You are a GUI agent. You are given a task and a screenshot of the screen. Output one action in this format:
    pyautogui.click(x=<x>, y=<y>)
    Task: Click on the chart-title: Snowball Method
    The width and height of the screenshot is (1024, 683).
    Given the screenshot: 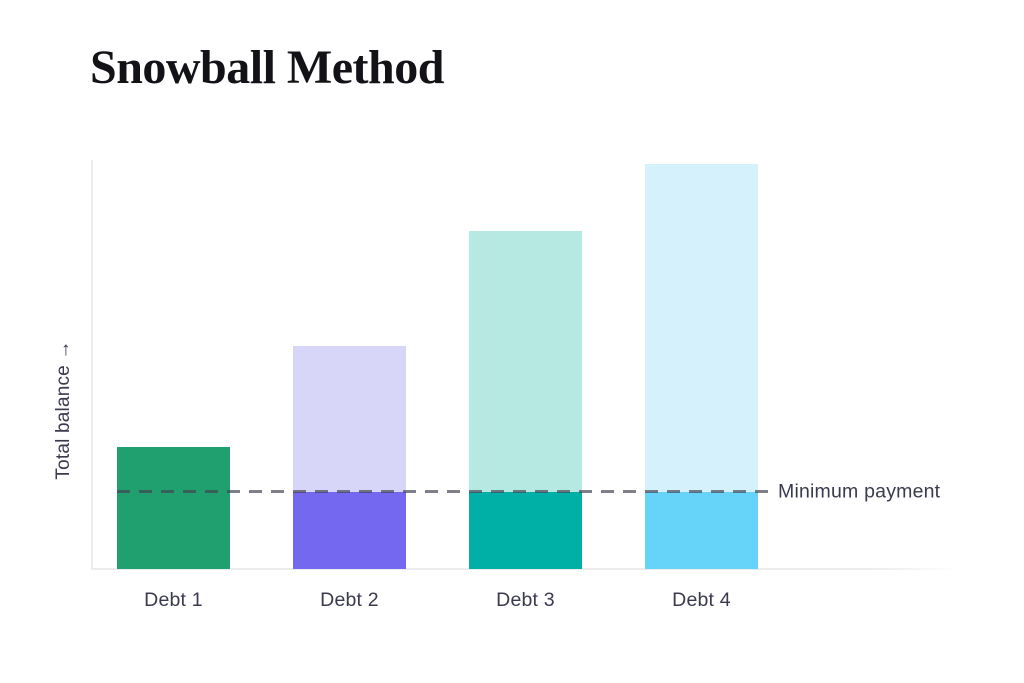 What is the action you would take?
    pyautogui.click(x=267, y=67)
    